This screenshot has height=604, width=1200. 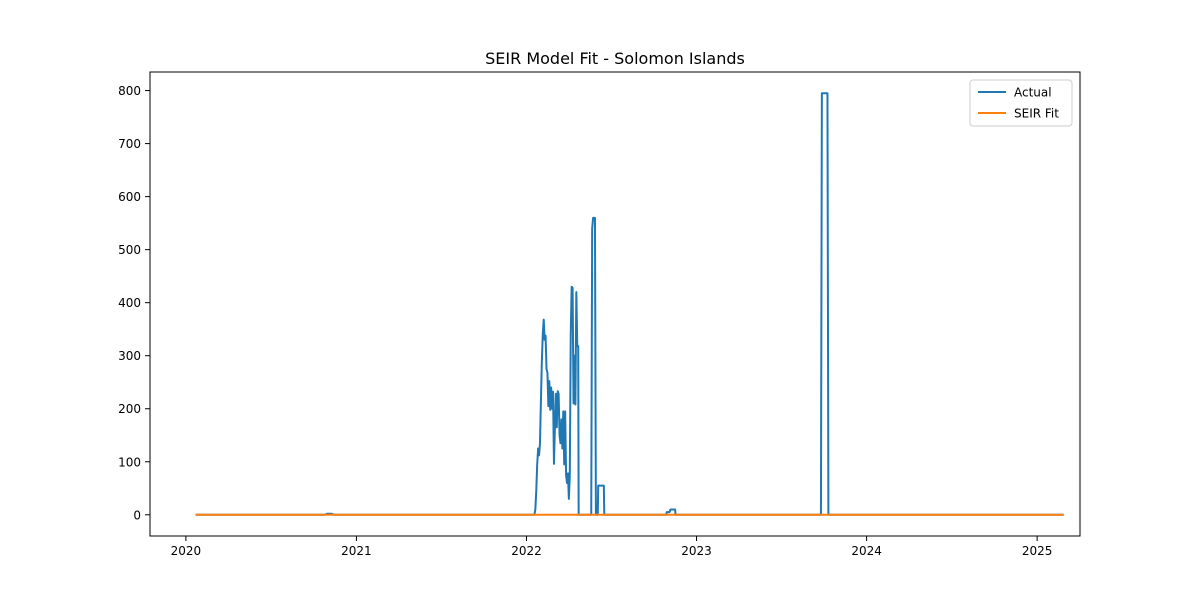 What do you see at coordinates (129, 250) in the screenshot?
I see `y-tick-label: 500` at bounding box center [129, 250].